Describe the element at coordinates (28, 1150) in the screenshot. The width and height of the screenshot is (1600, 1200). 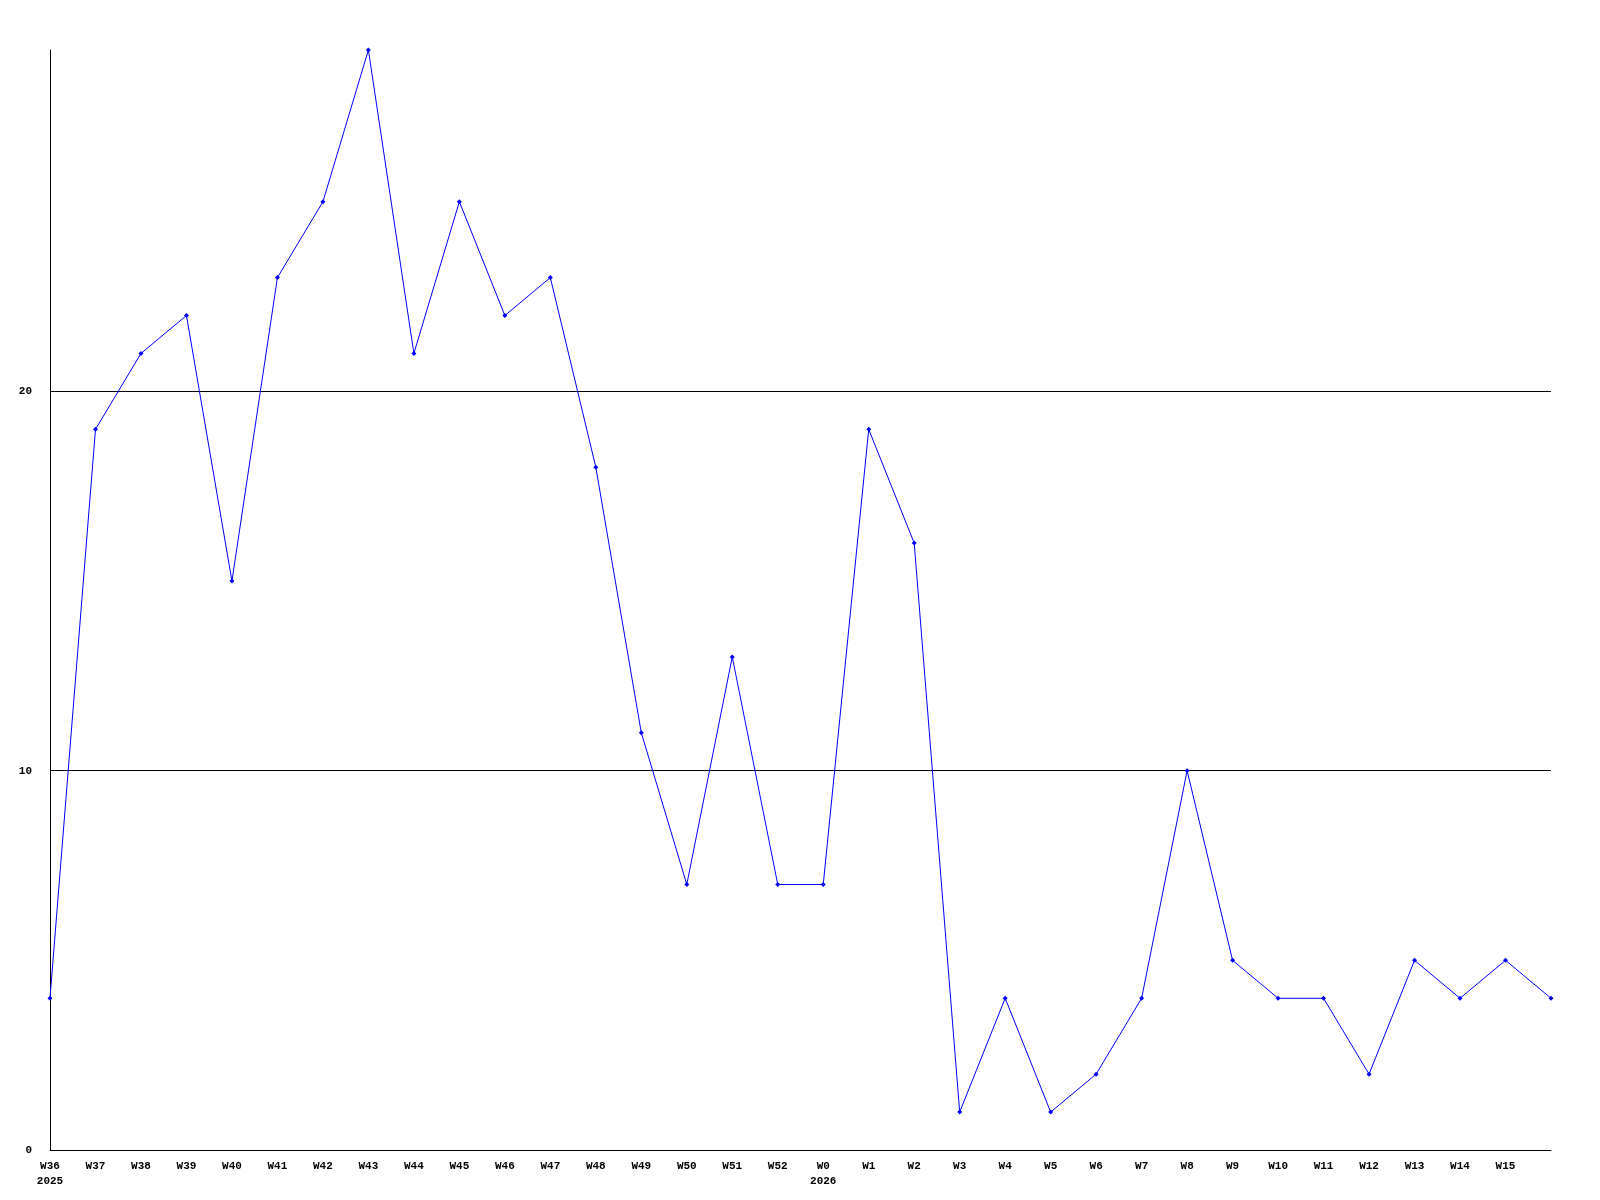
I see `y-tick-label: 0` at that location.